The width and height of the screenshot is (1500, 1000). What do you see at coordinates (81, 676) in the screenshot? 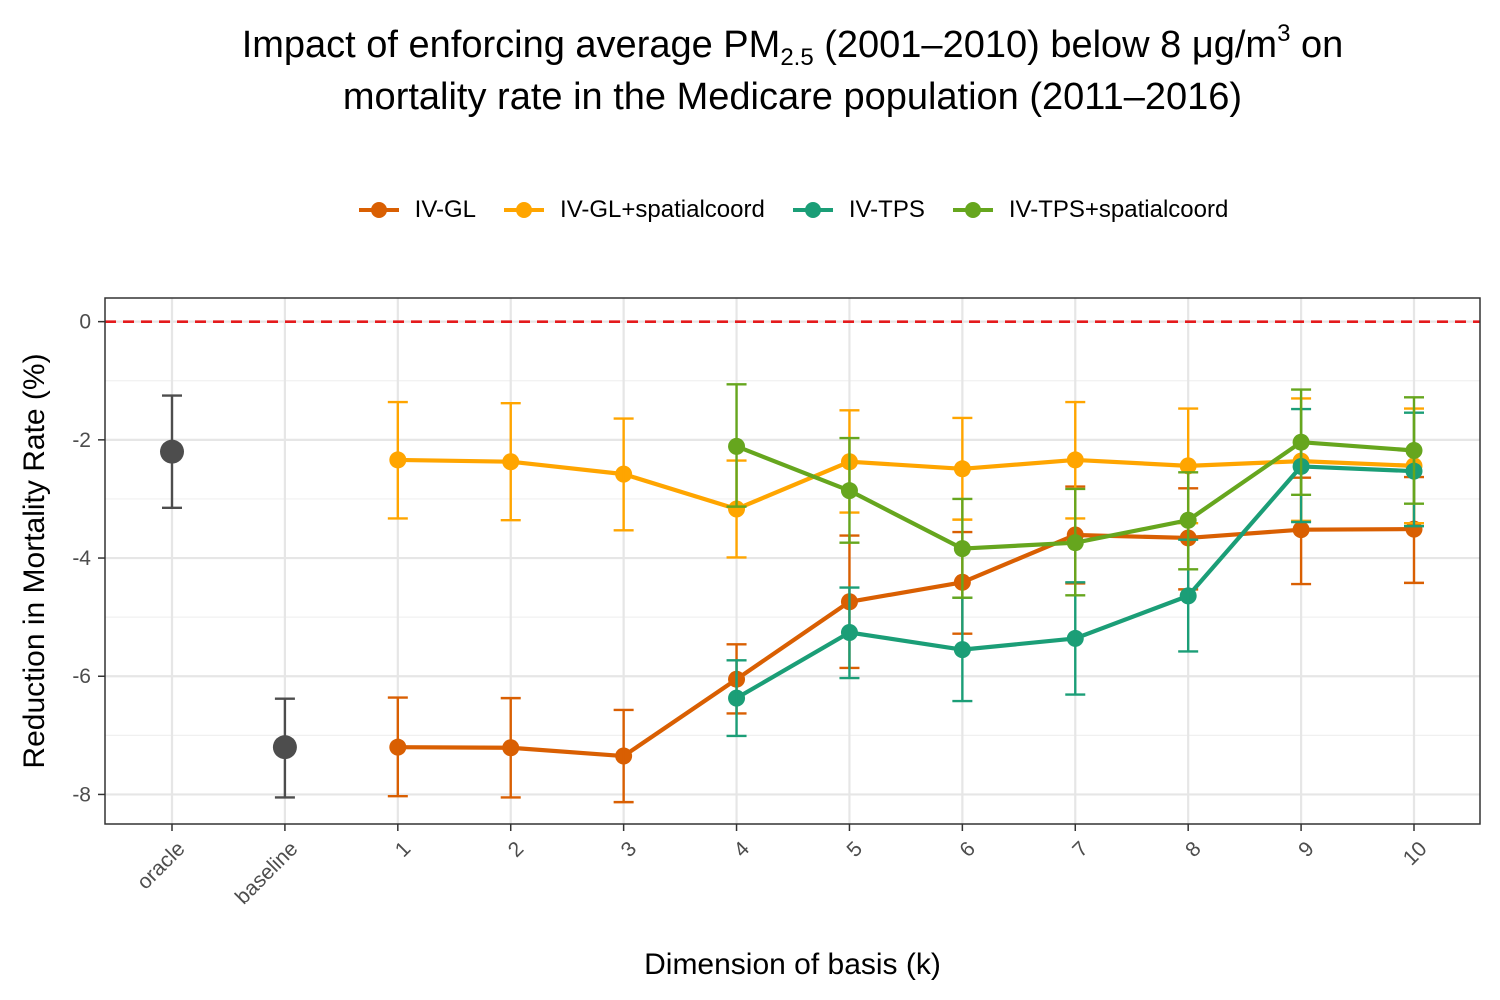
I see `y-tick-label: -6` at bounding box center [81, 676].